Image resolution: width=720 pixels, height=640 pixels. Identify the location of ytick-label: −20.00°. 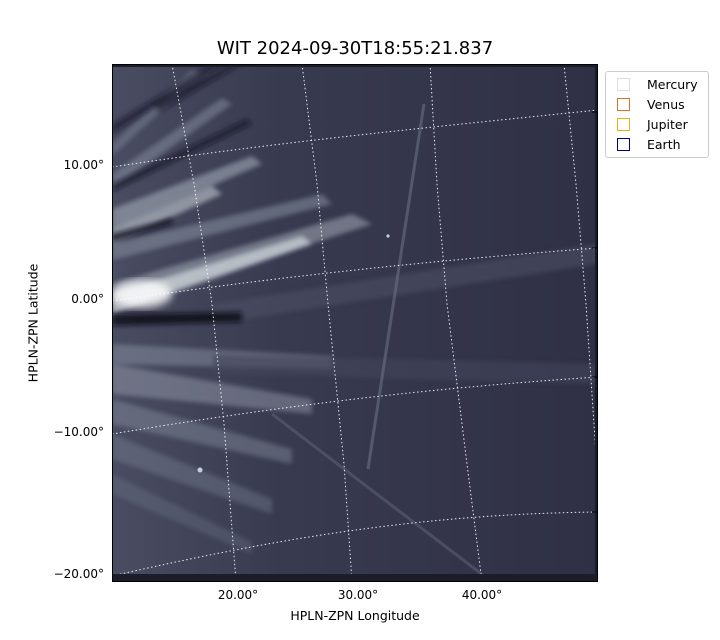
(78, 574).